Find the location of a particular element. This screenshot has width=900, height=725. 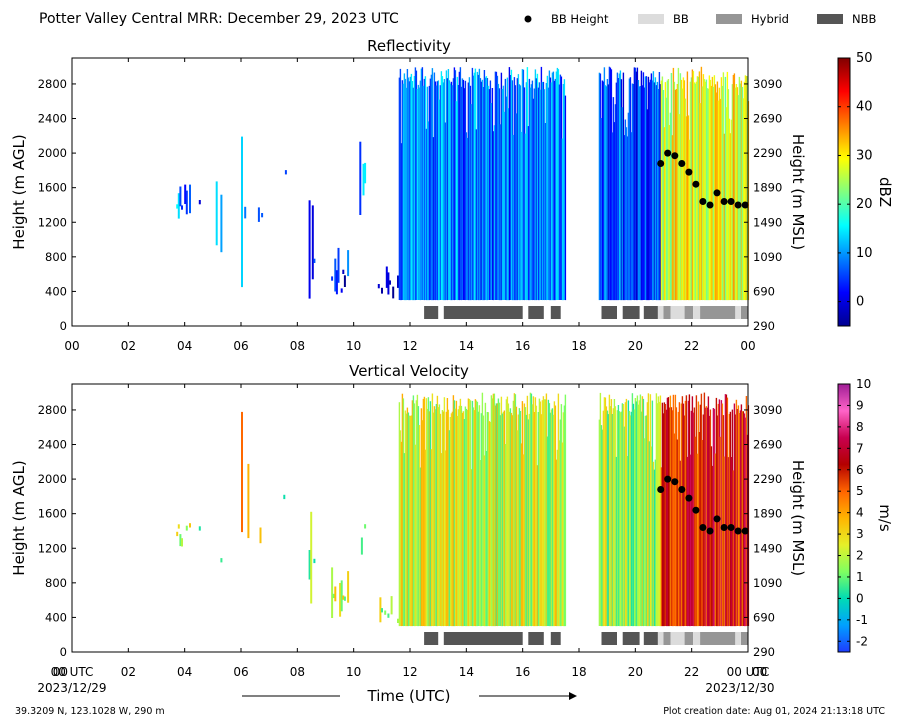

x-tick-label: 22 is located at coordinates (691, 346).